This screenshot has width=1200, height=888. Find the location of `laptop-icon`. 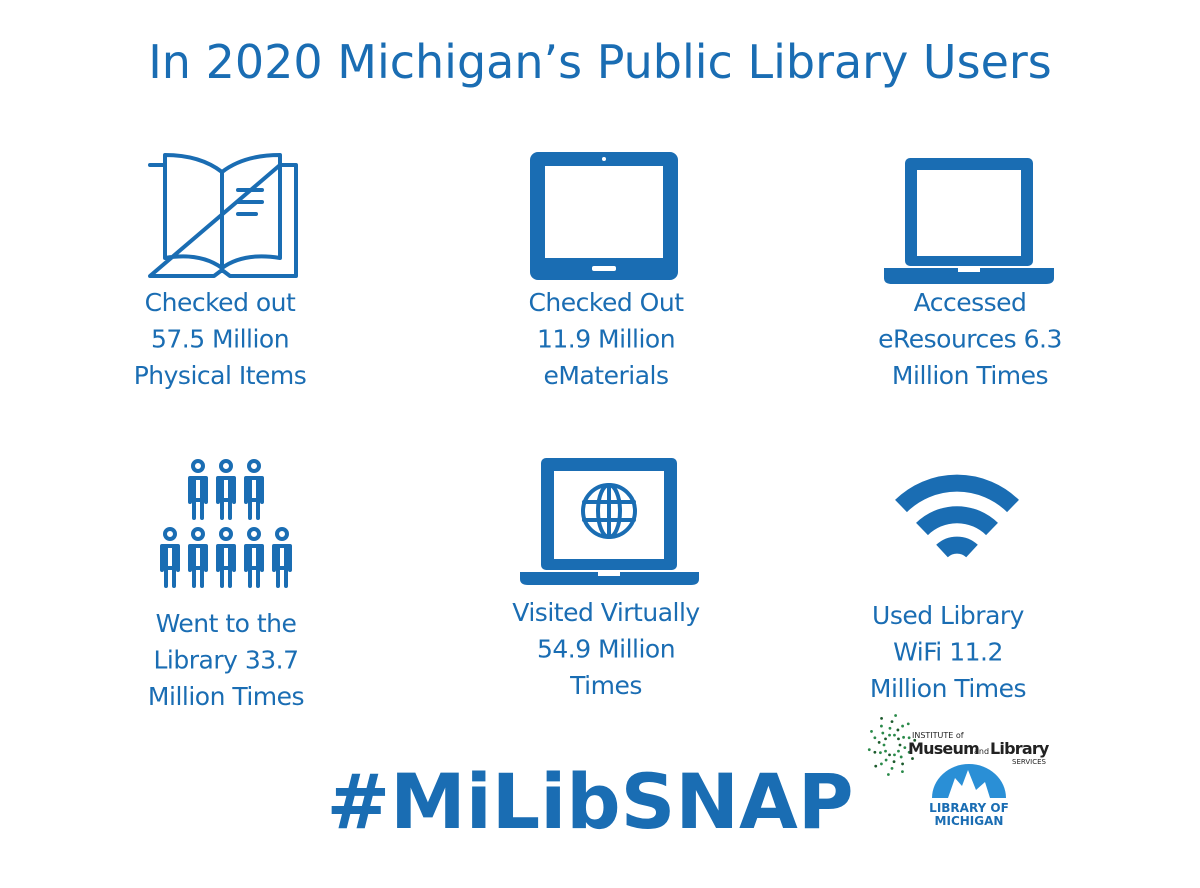

laptop-icon is located at coordinates (969, 221).